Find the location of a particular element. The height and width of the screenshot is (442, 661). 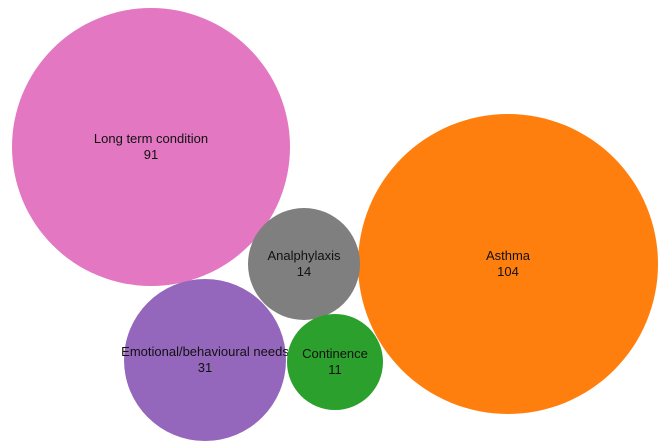

bubble-value-analphylaxis: 14 is located at coordinates (304, 271).